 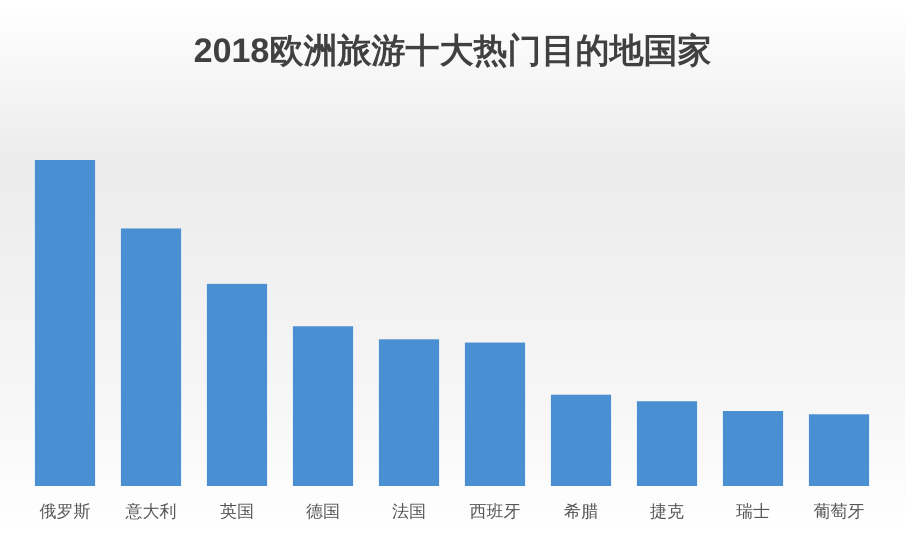 I want to click on x-tick-label: 捷克, so click(x=667, y=511).